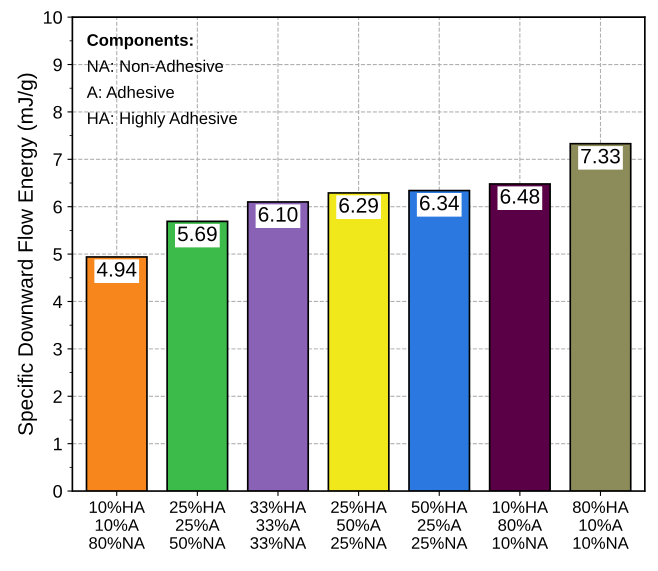 This screenshot has height=571, width=658. Describe the element at coordinates (278, 525) in the screenshot. I see `x-tick-label: 33%HA 33%A 33%NA` at that location.